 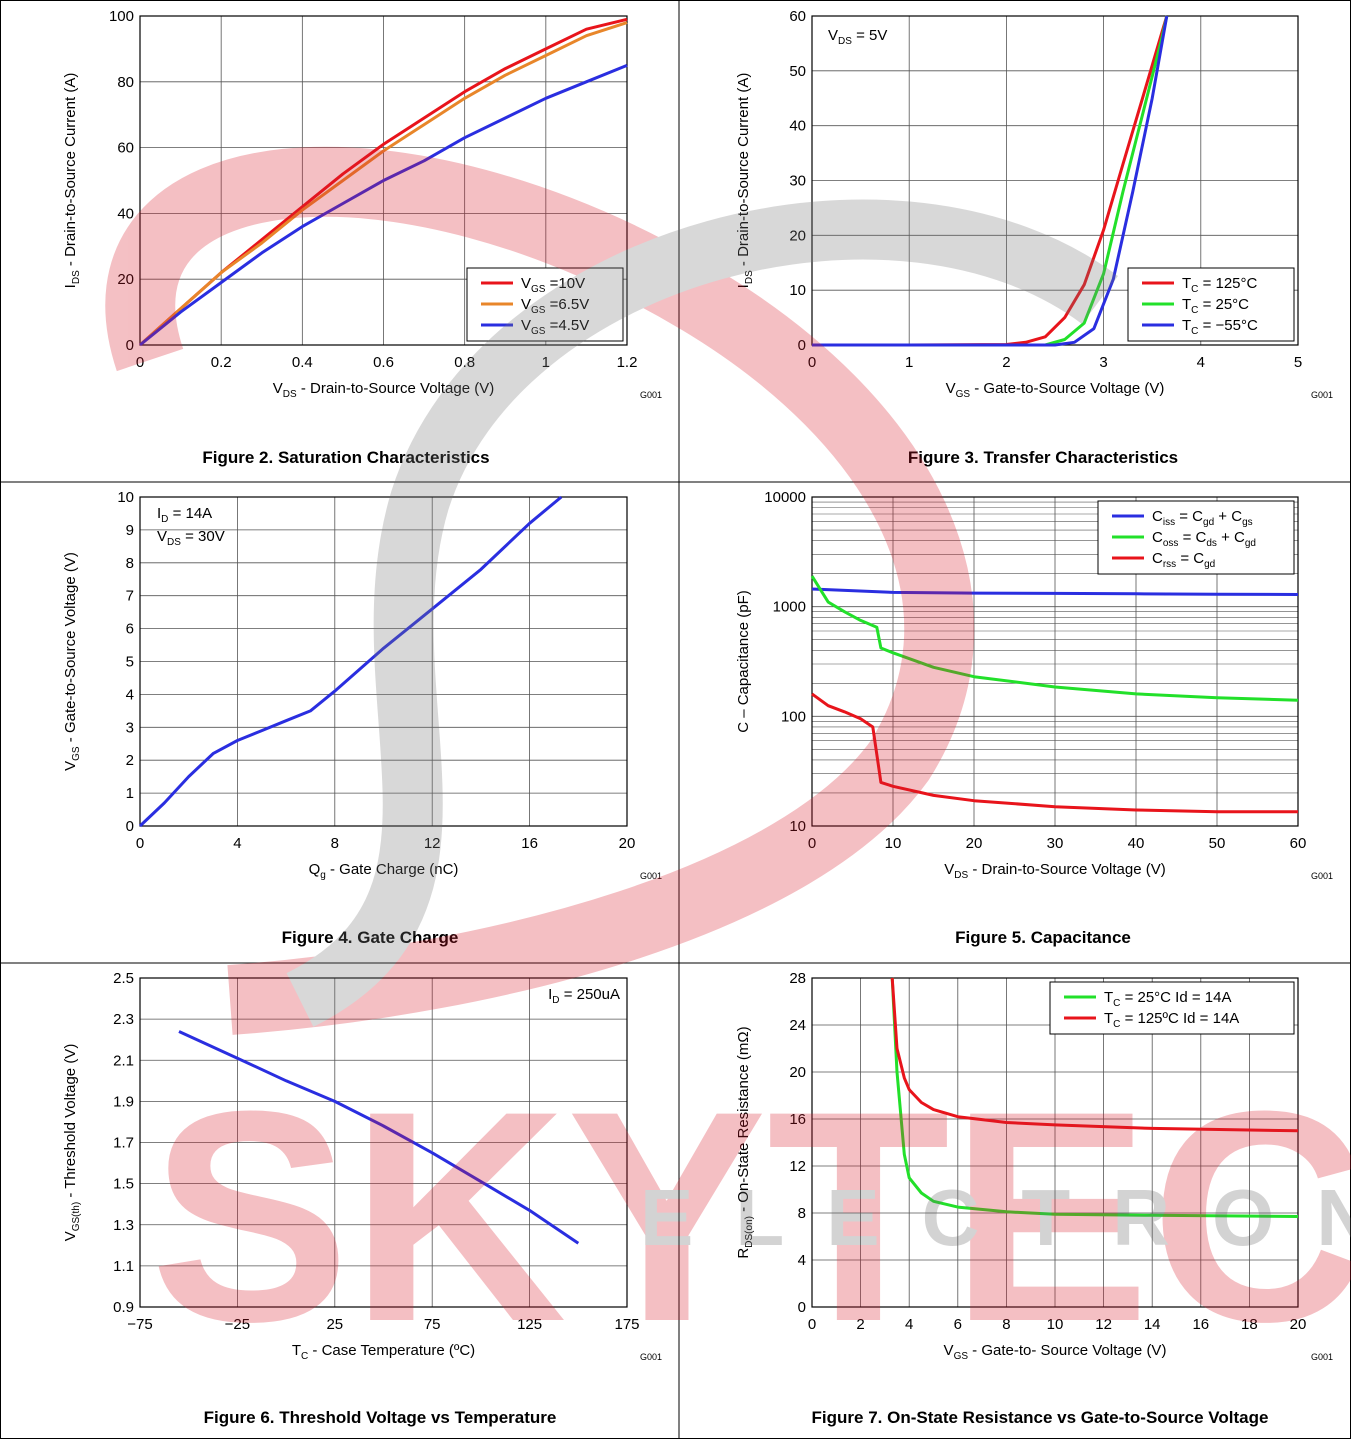 I want to click on y-tick-label: 2.5, so click(x=123, y=978).